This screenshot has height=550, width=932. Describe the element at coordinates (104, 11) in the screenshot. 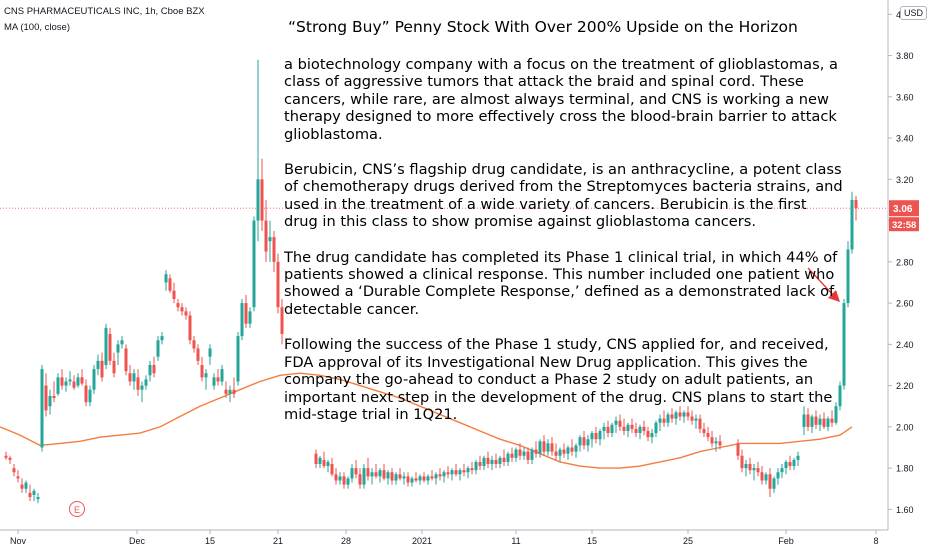

I see `symbol-header: CNS PHARMACEUTICALS INC, 1h, Cboe BZX` at that location.